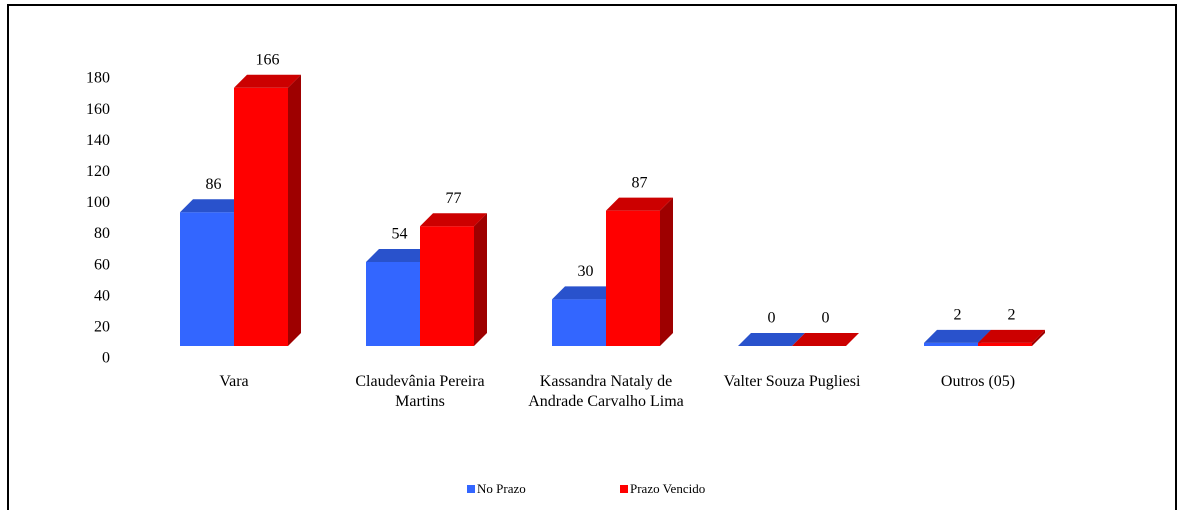 This screenshot has width=1185, height=510. Describe the element at coordinates (98, 78) in the screenshot. I see `y-tick-label: 180` at that location.